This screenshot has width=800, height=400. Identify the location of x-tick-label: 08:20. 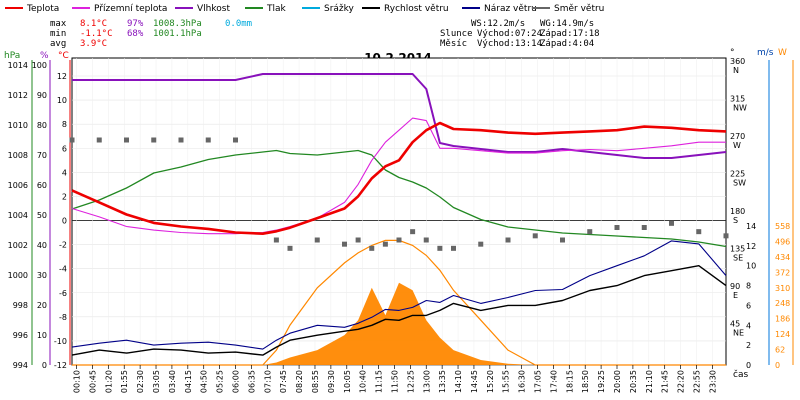
(299, 381).